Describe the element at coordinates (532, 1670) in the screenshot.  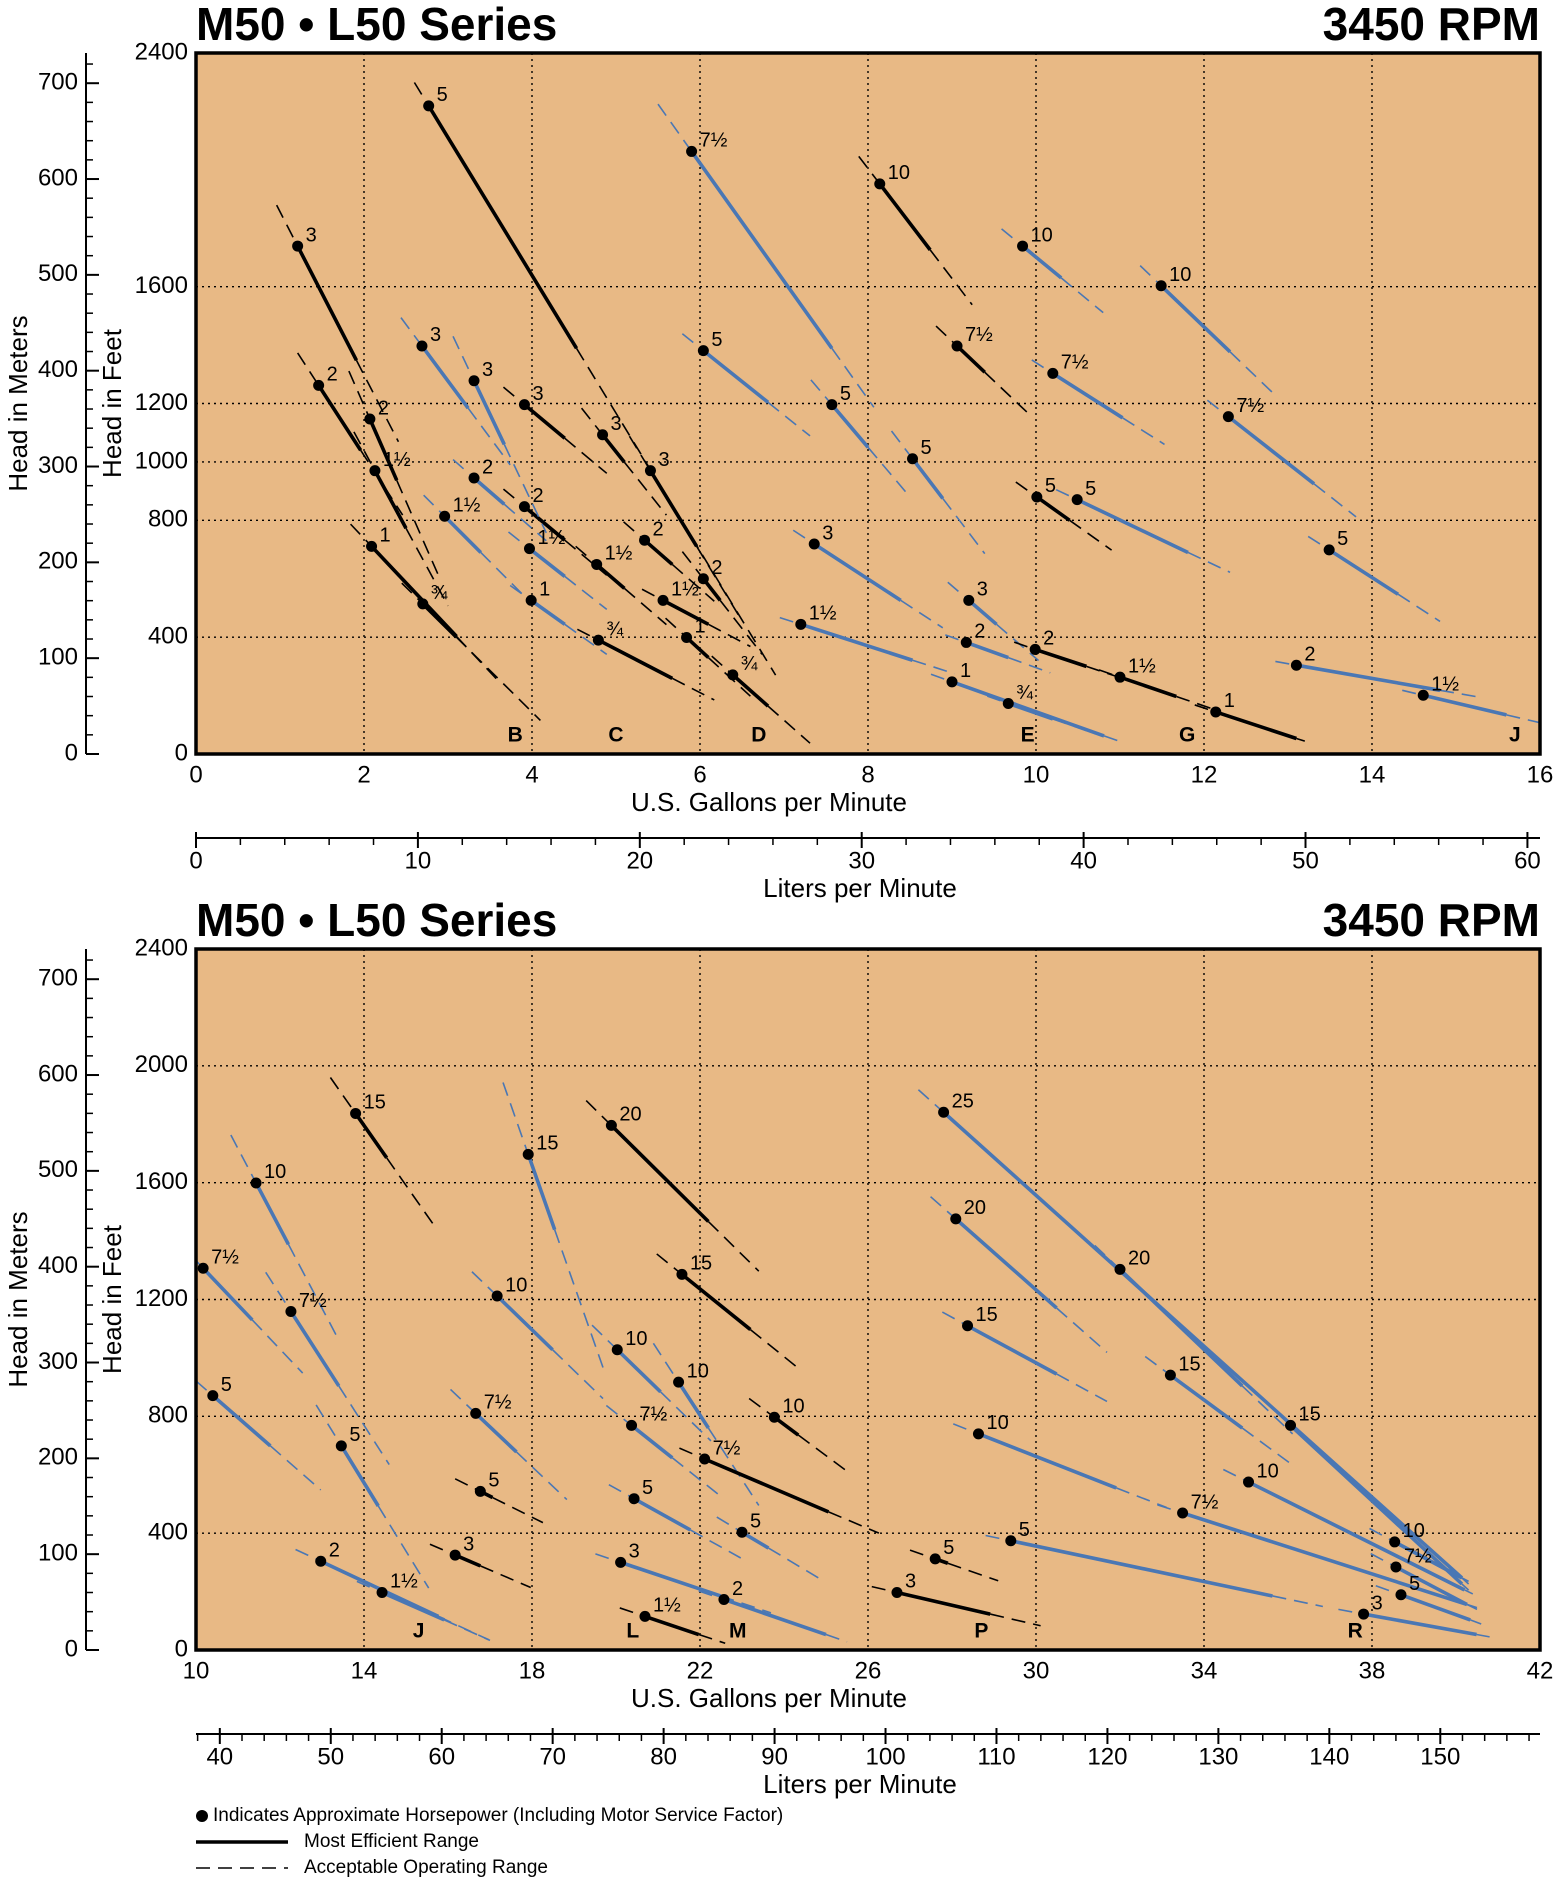
I see `x-tick-label: 18` at that location.